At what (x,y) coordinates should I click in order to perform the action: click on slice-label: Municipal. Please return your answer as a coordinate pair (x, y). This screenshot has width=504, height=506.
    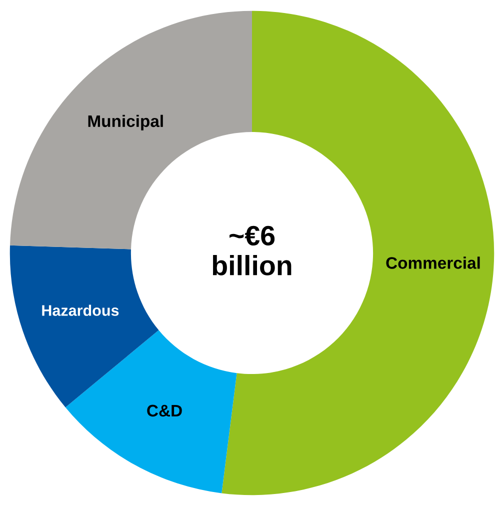
    Looking at the image, I should click on (125, 122).